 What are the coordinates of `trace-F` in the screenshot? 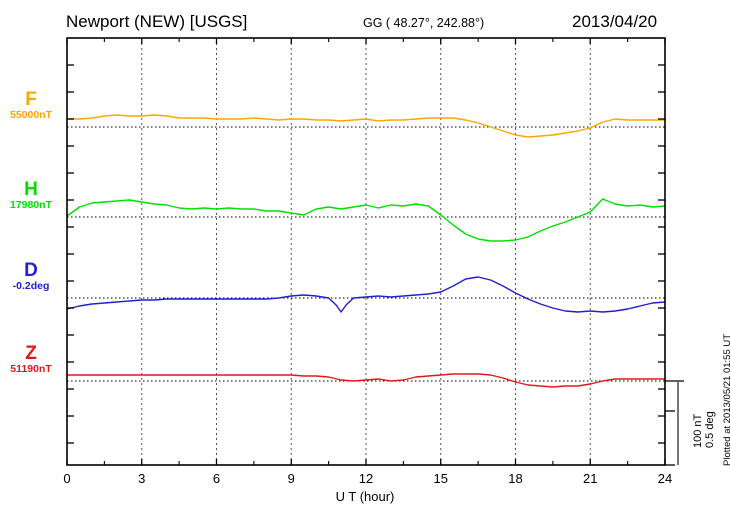 It's located at (366, 126).